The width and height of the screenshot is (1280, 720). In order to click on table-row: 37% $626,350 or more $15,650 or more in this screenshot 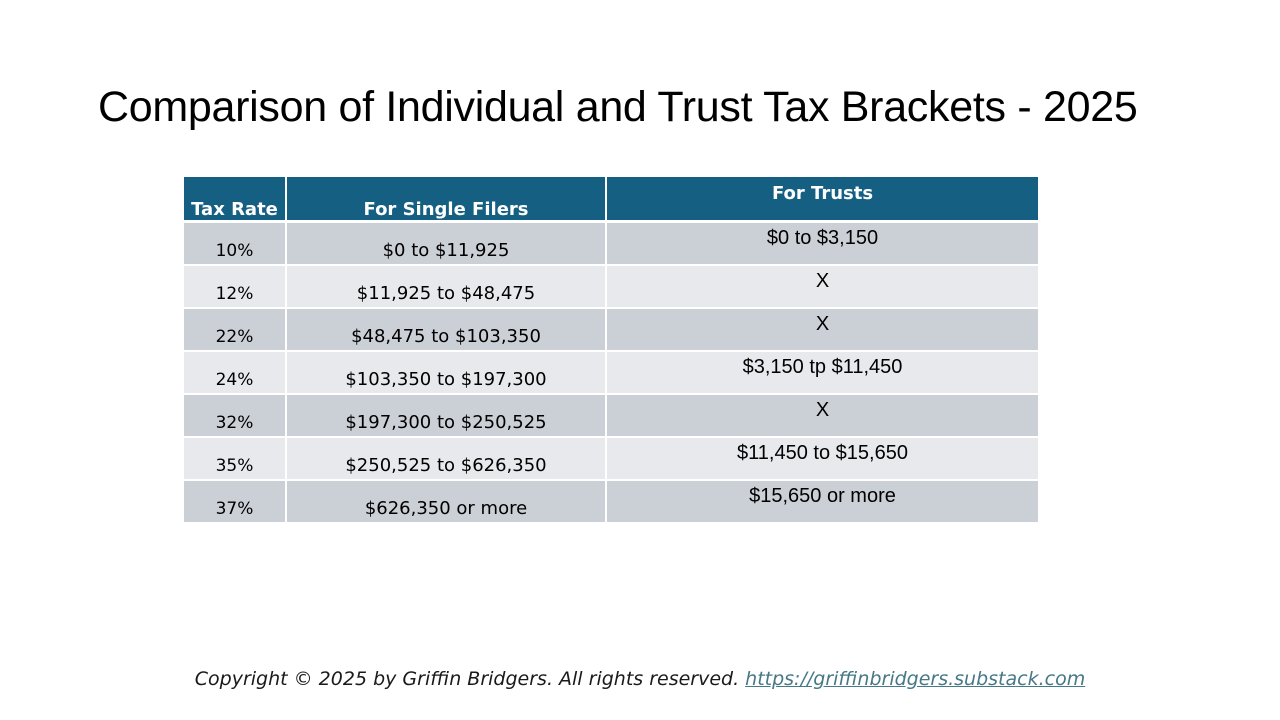, I will do `click(611, 502)`.